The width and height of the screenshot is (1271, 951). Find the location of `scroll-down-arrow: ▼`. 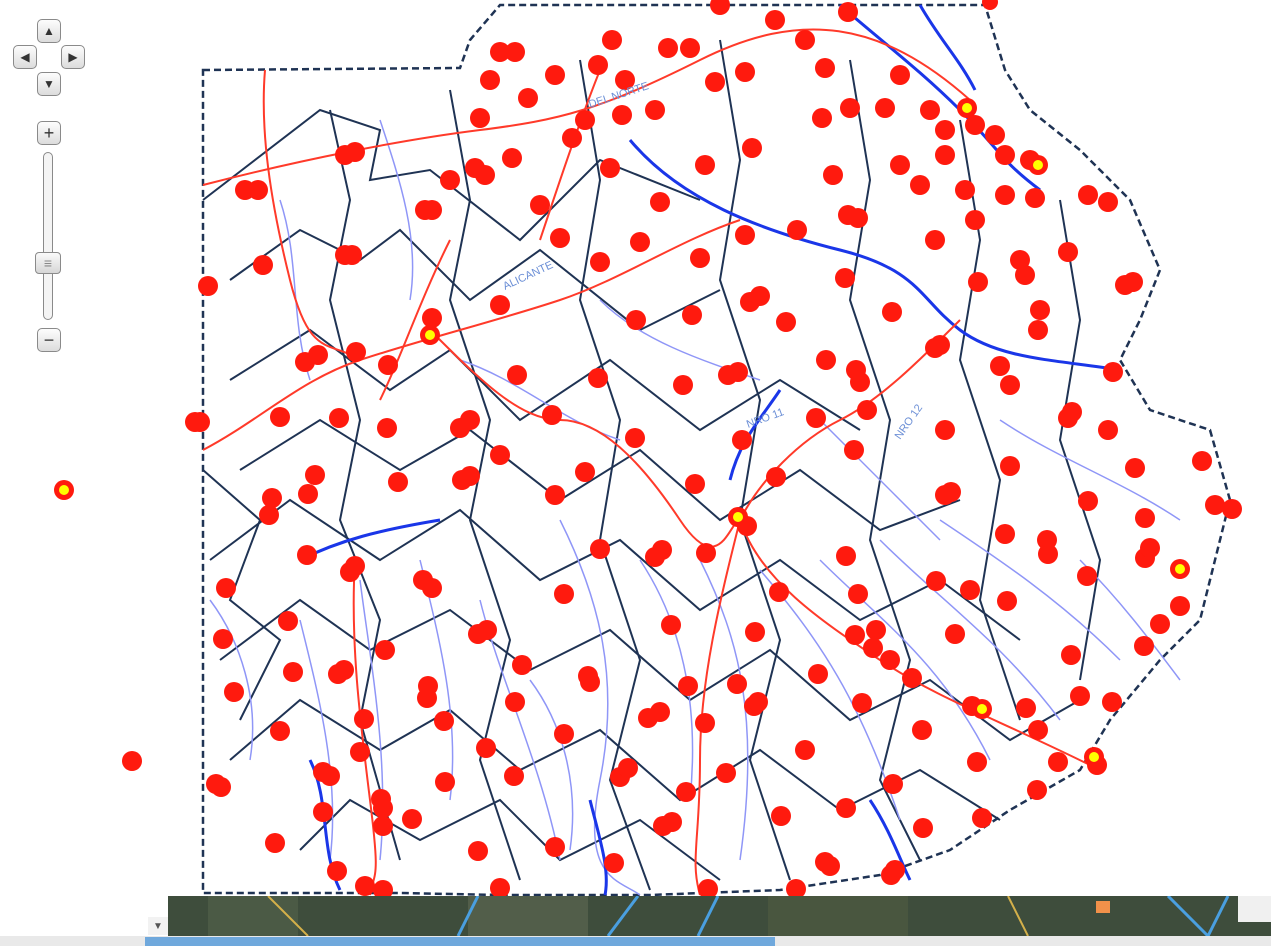

scroll-down-arrow: ▼ is located at coordinates (158, 926).